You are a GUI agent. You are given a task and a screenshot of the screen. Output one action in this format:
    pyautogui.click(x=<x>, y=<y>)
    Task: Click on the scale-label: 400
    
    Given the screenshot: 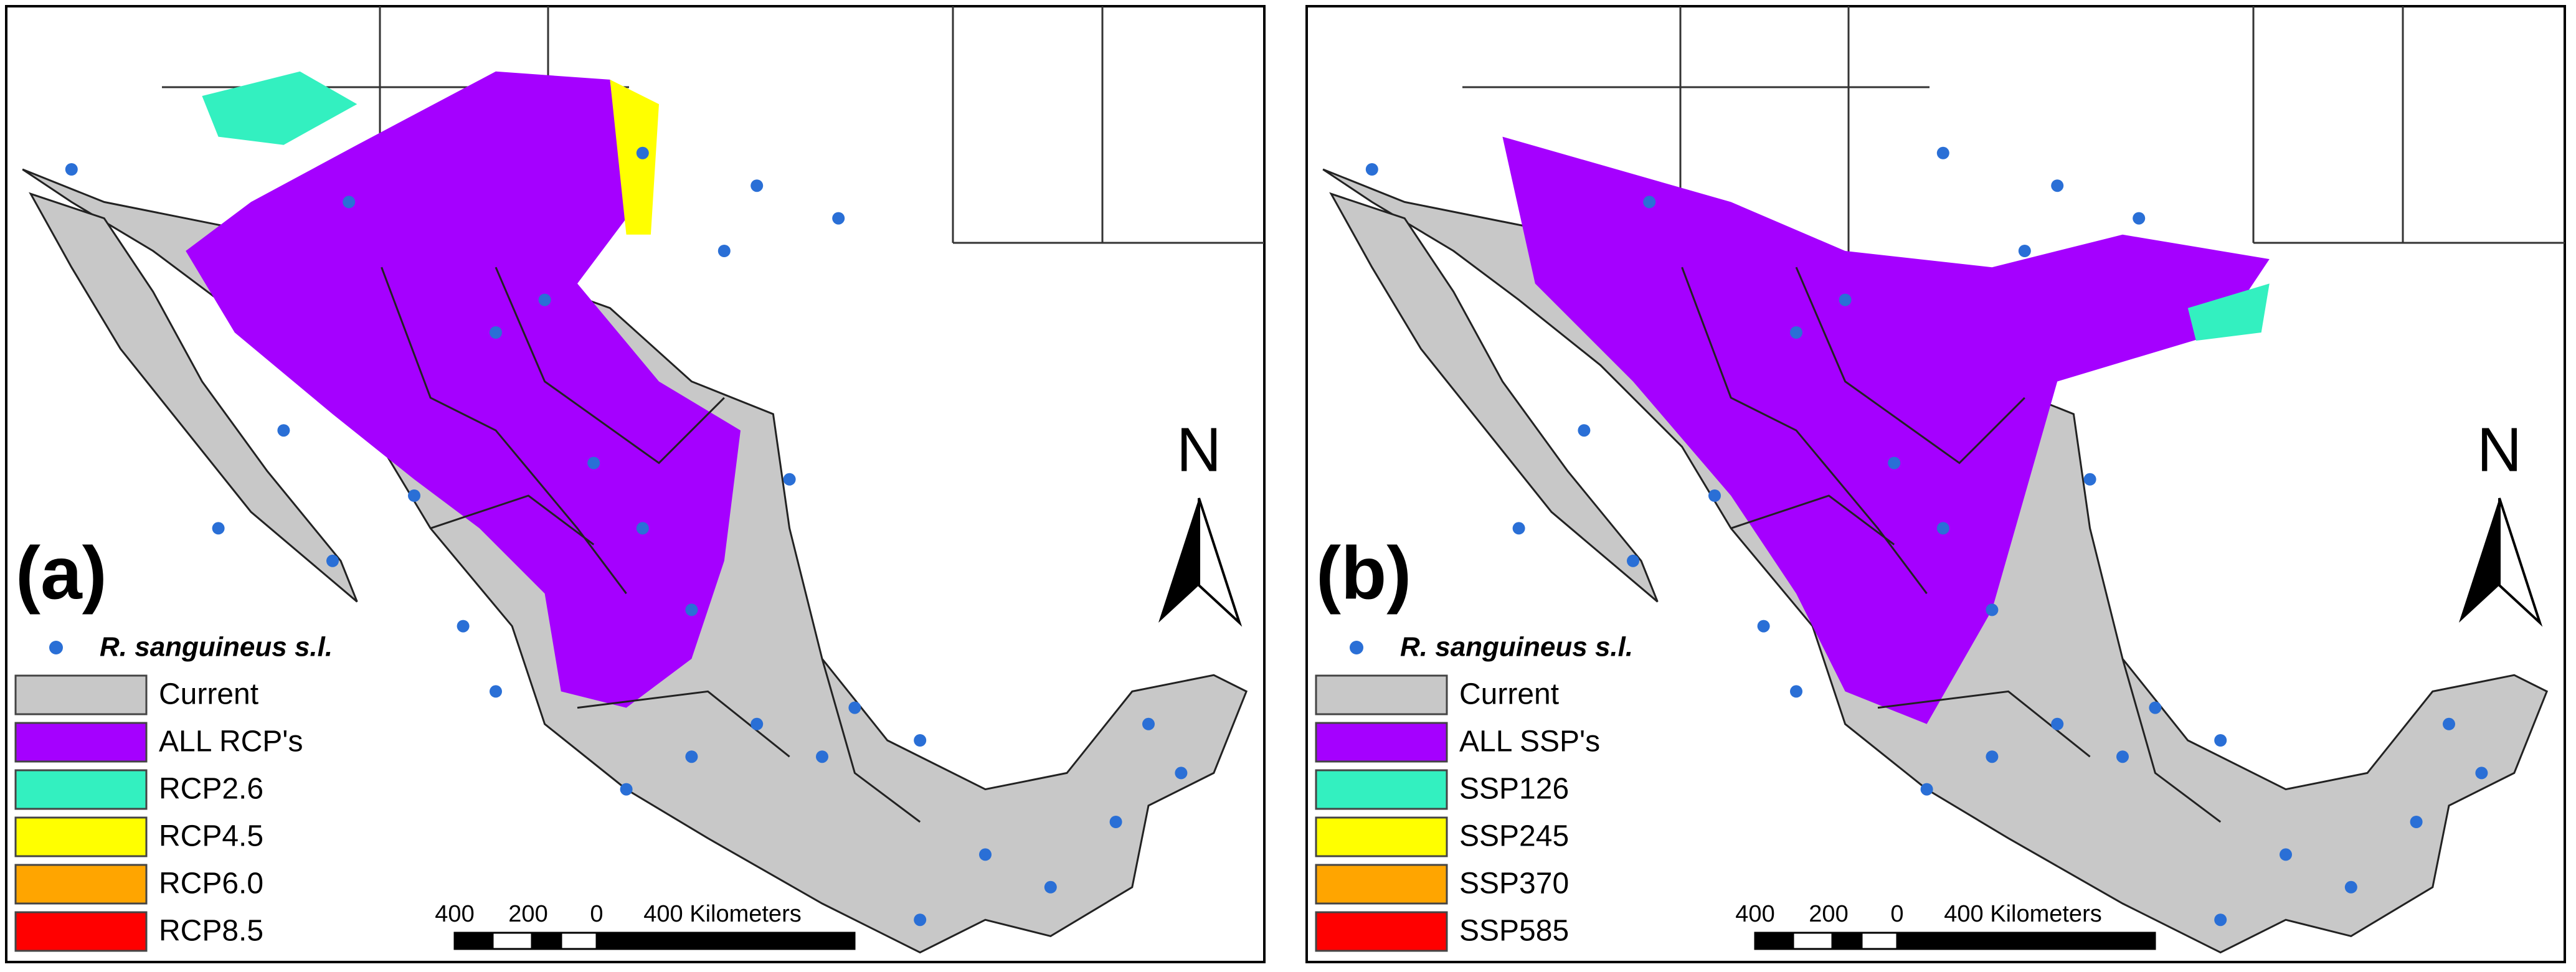 What is the action you would take?
    pyautogui.click(x=455, y=914)
    